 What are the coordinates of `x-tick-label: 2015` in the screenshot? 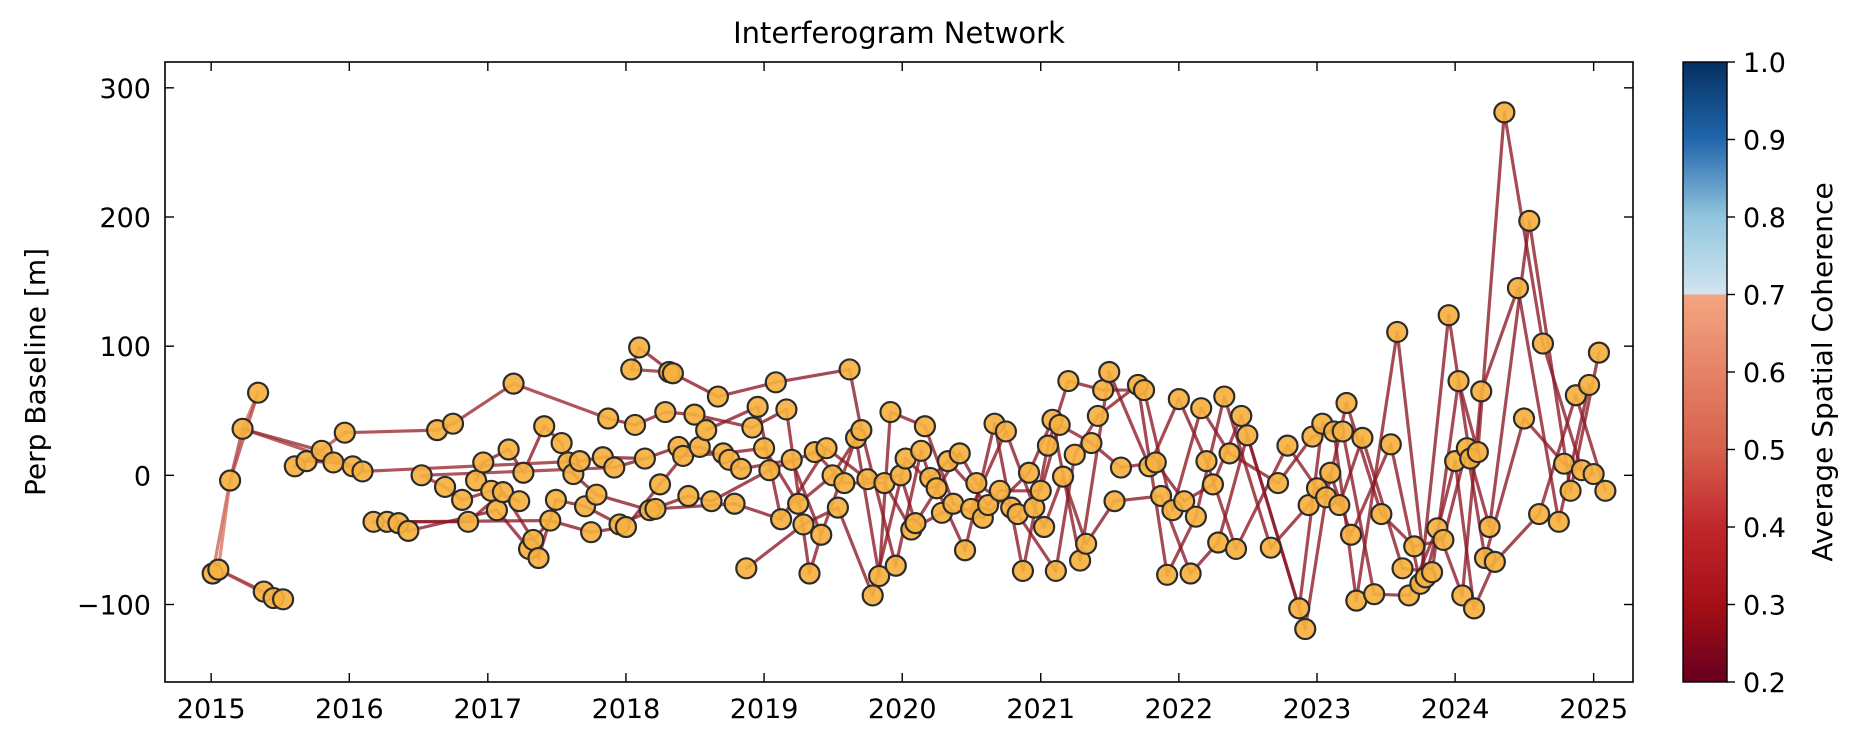 It's located at (211, 709).